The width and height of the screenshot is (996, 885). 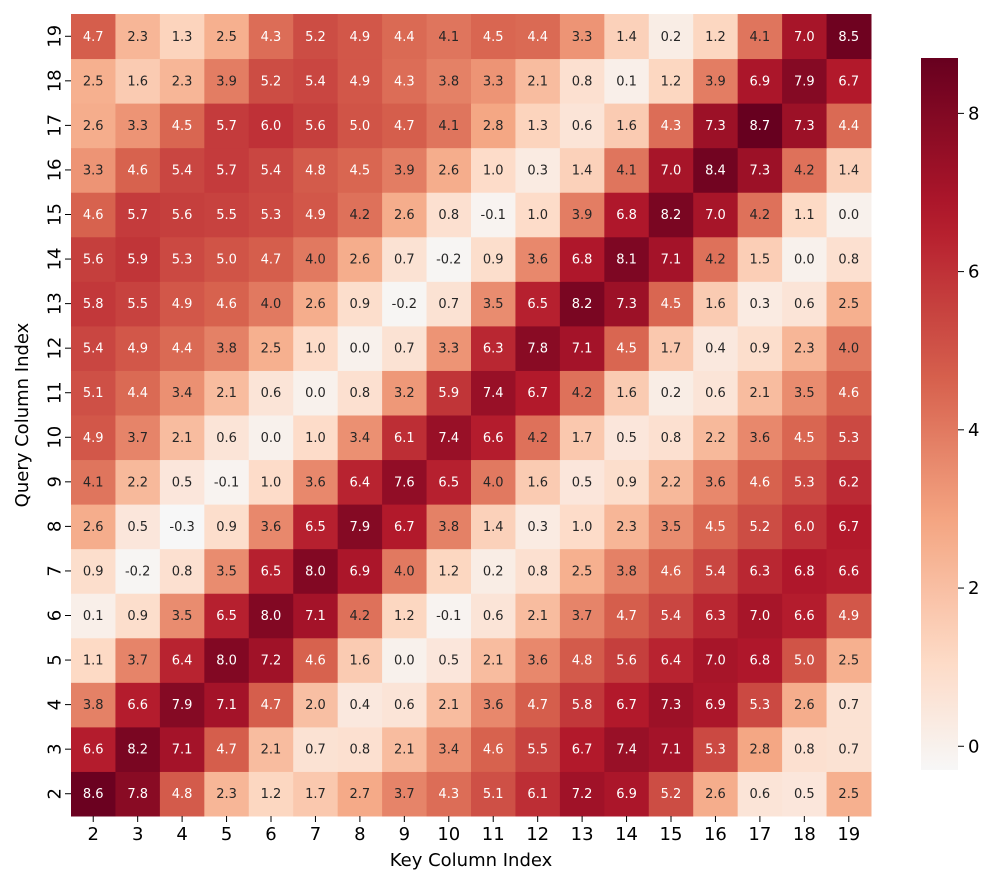 What do you see at coordinates (137, 705) in the screenshot?
I see `cell-value-label: 6.6` at bounding box center [137, 705].